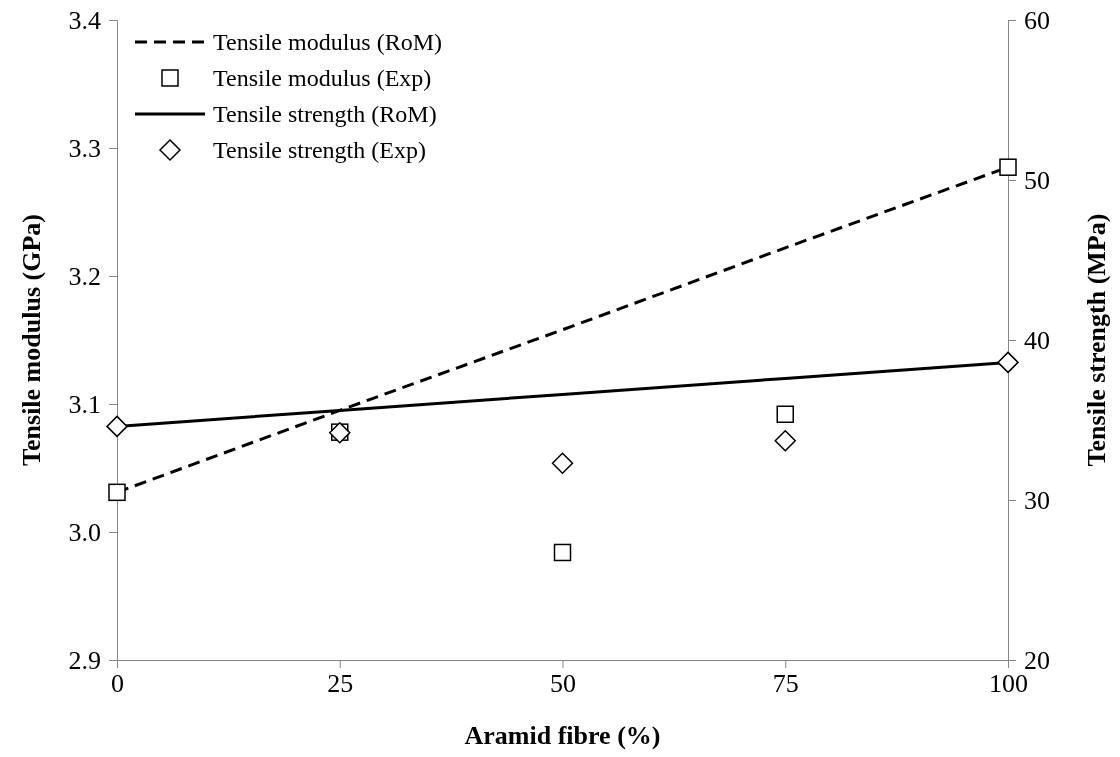 The image size is (1120, 757). I want to click on x-tick-label: 0, so click(117, 684).